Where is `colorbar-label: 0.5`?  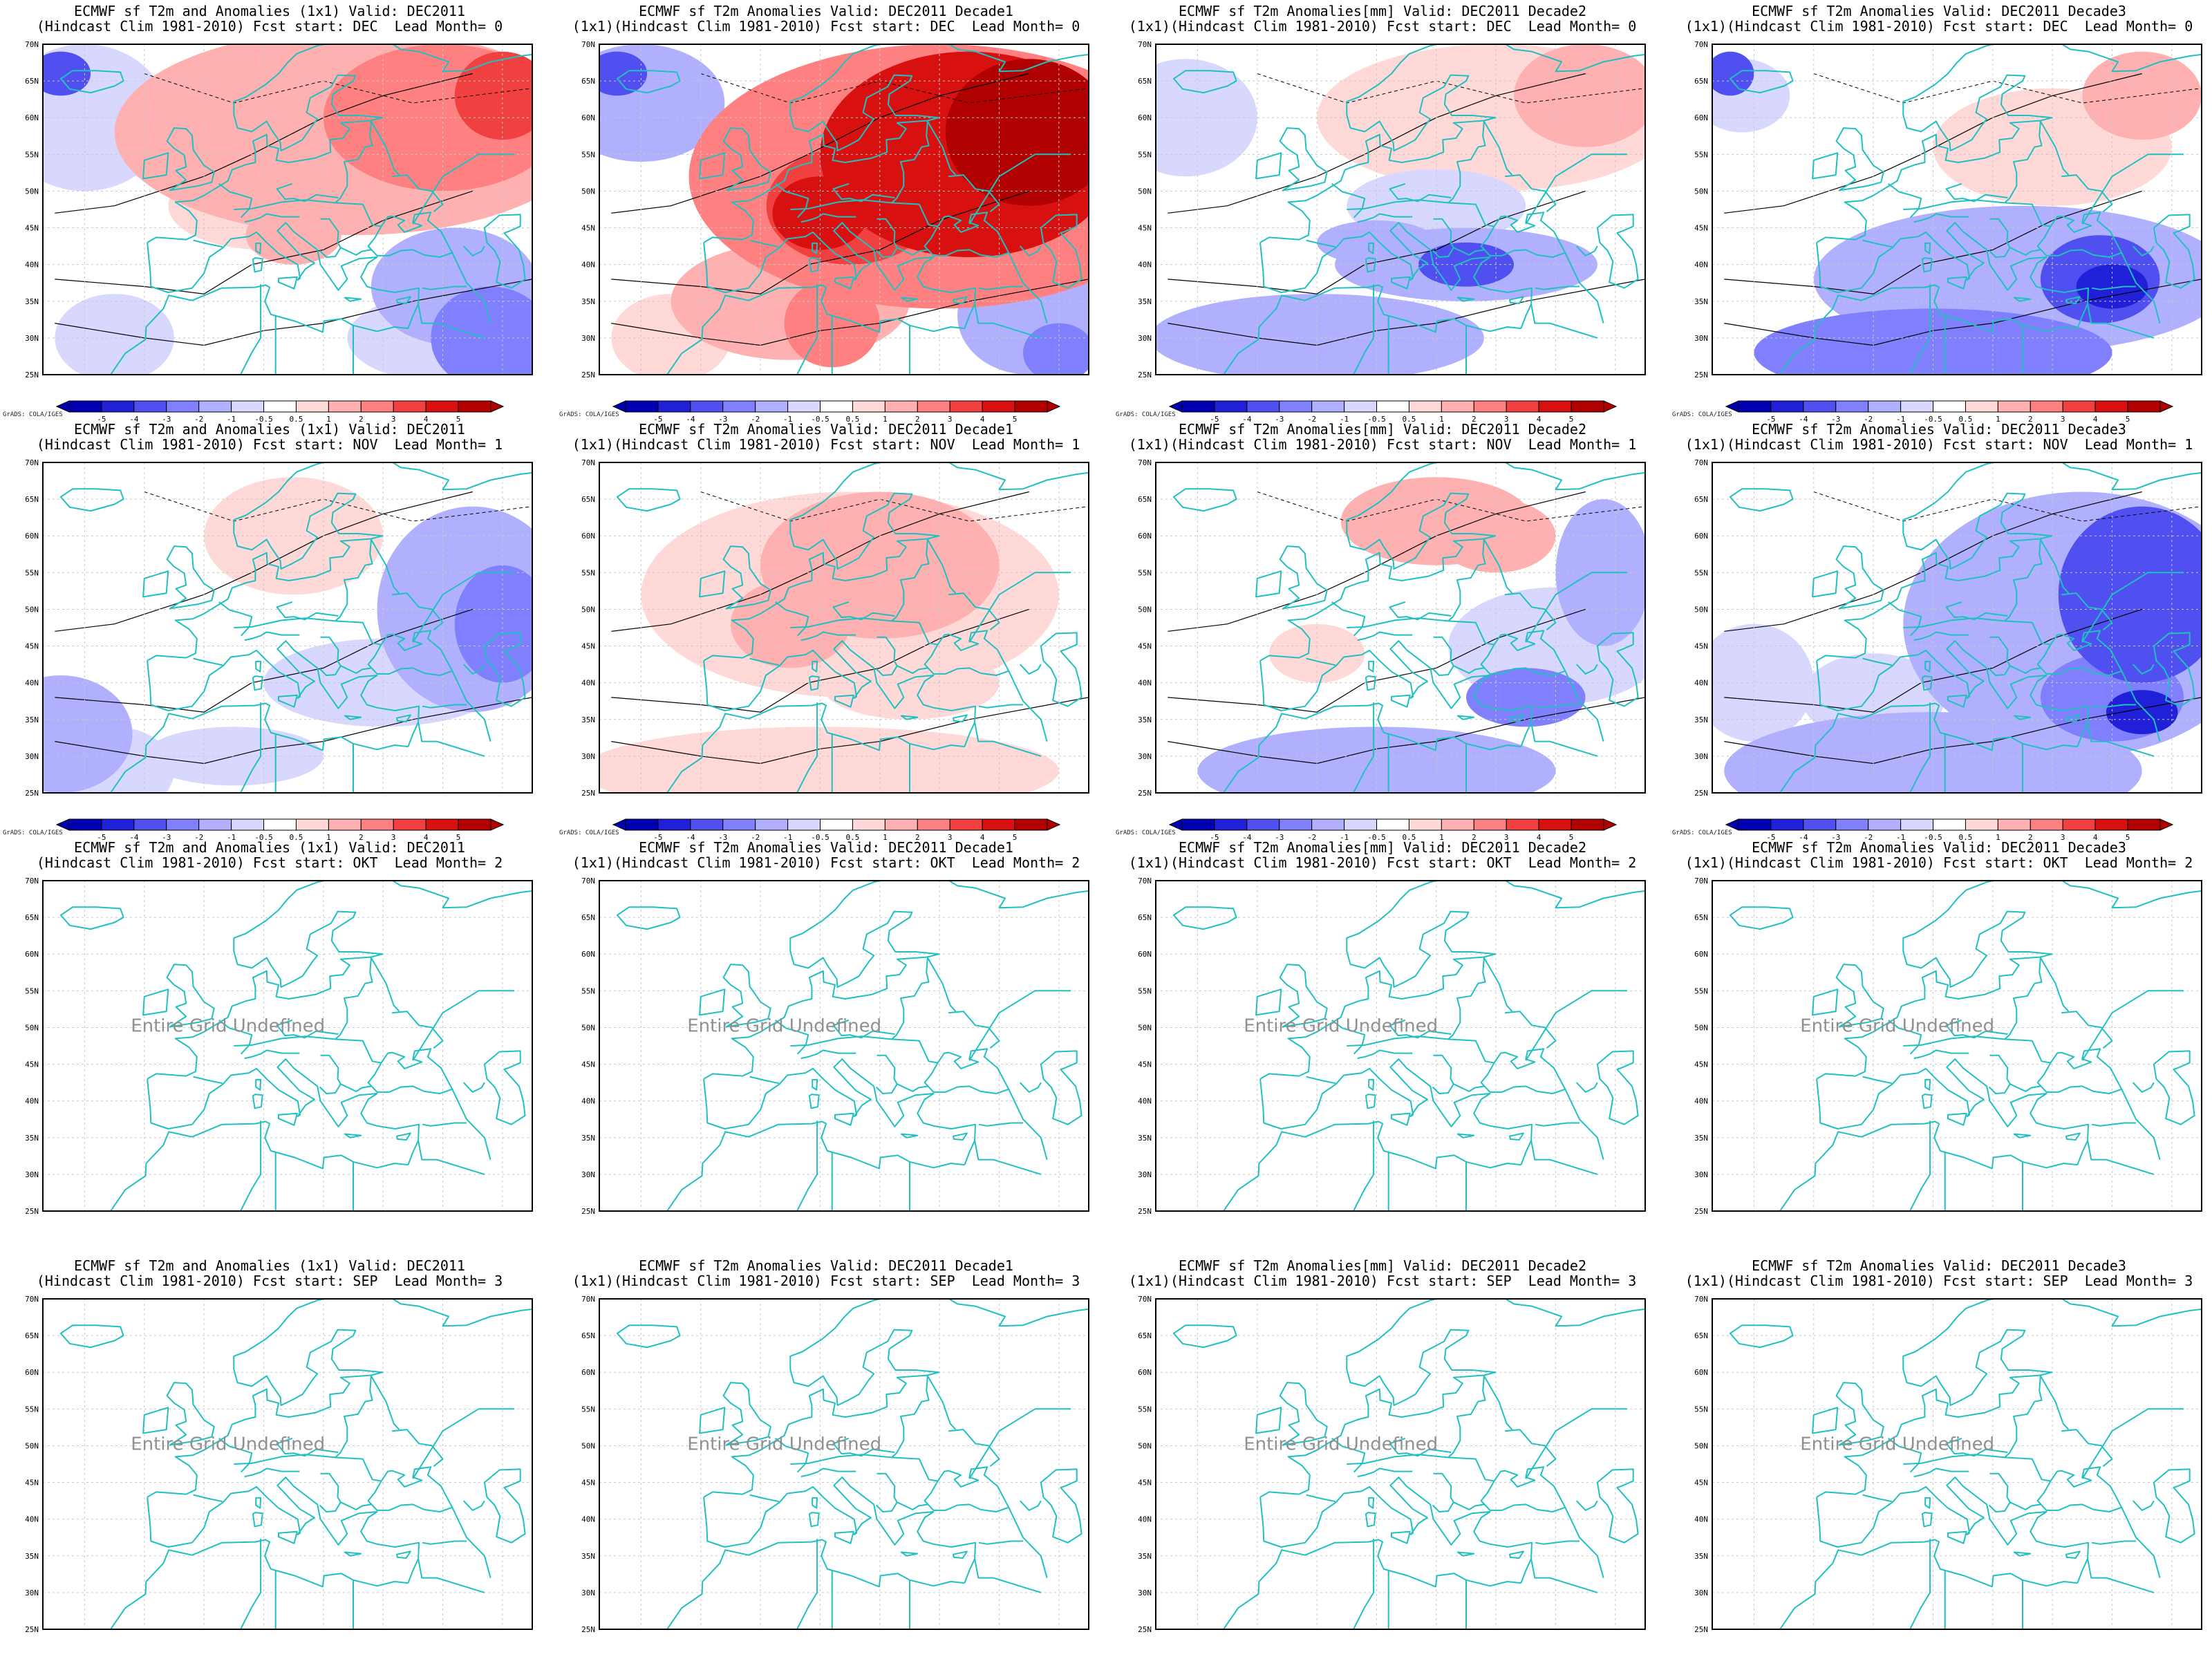
colorbar-label: 0.5 is located at coordinates (1966, 419).